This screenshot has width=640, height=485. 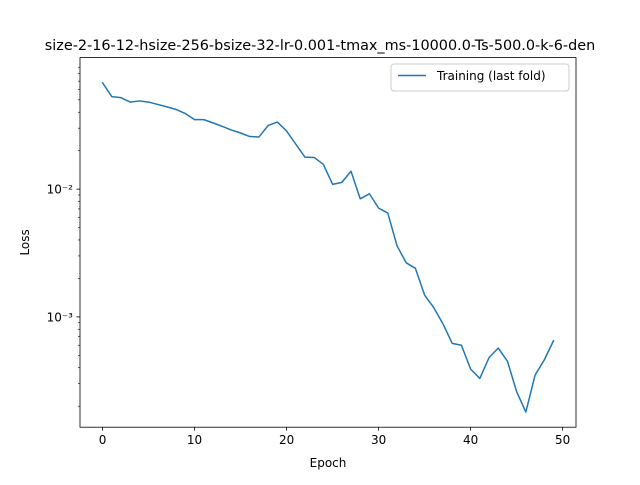 What do you see at coordinates (562, 440) in the screenshot?
I see `x-tick-label: 50` at bounding box center [562, 440].